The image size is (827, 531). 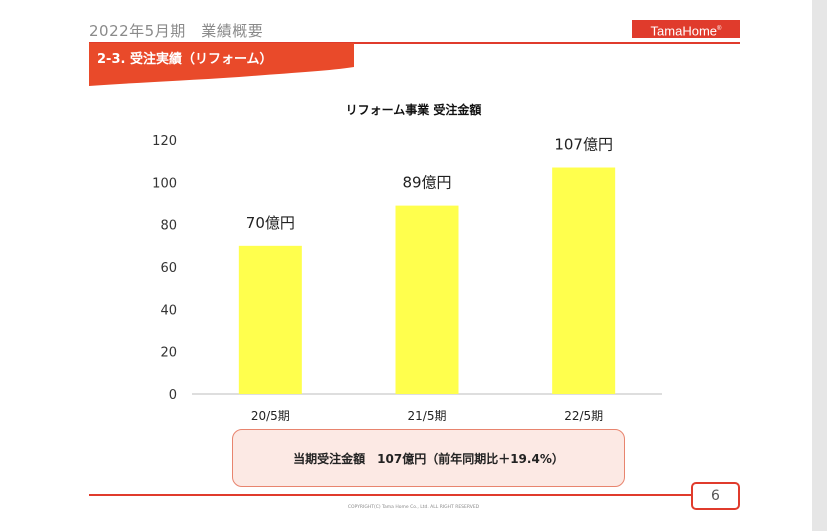 What do you see at coordinates (391, 495) in the screenshot?
I see `footer-divider` at bounding box center [391, 495].